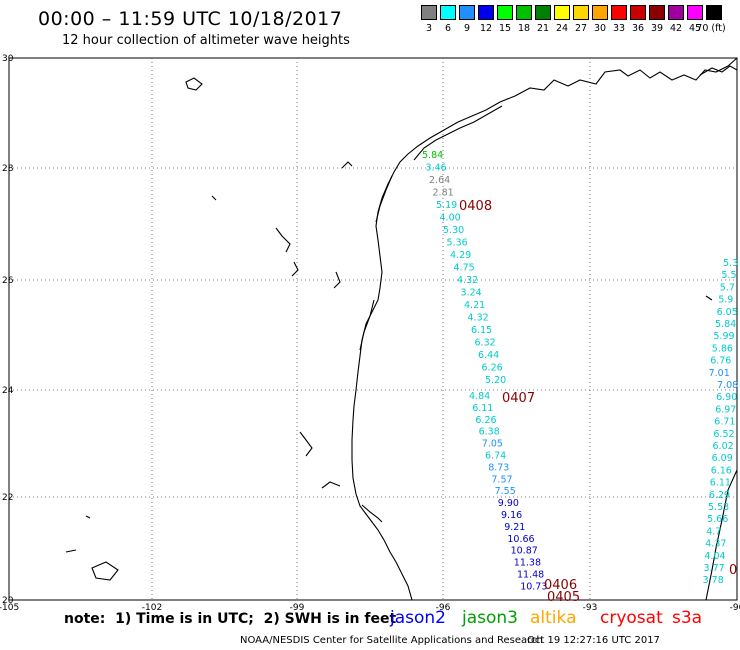  Describe the element at coordinates (518, 398) in the screenshot. I see `pass-label: 0407` at that location.